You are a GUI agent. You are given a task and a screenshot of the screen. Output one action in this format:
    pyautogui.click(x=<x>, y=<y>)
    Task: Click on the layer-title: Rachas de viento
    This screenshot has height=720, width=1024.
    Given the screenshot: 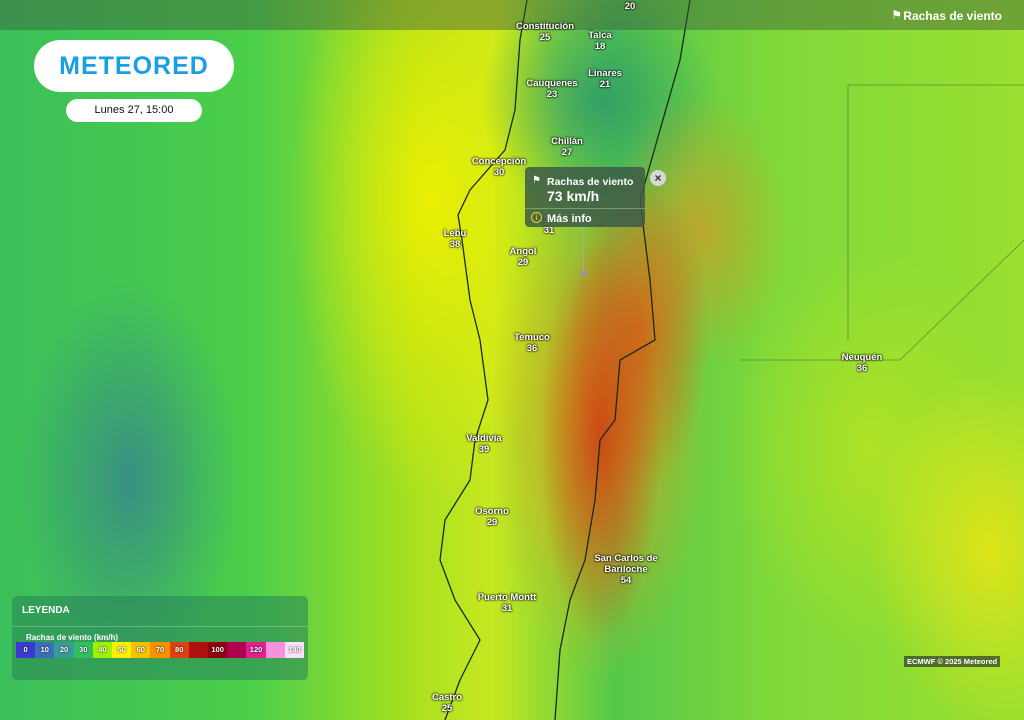 What is the action you would take?
    pyautogui.click(x=952, y=16)
    